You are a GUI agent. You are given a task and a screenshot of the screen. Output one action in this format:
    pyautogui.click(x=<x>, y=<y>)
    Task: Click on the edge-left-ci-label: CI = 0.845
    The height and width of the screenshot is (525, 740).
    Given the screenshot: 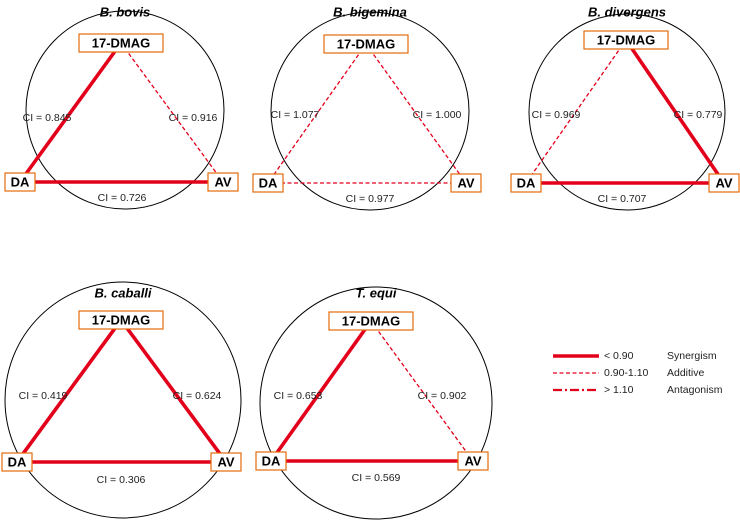 What is the action you would take?
    pyautogui.click(x=47, y=118)
    